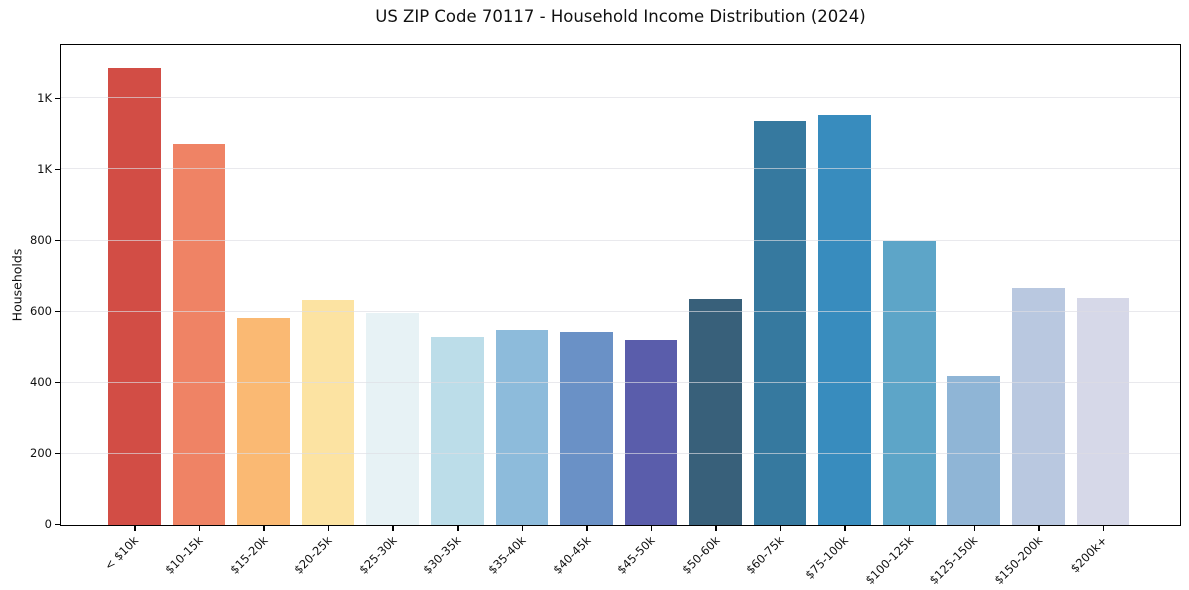 This screenshot has height=590, width=1189. Describe the element at coordinates (41, 453) in the screenshot. I see `y-tick-label: 200` at that location.